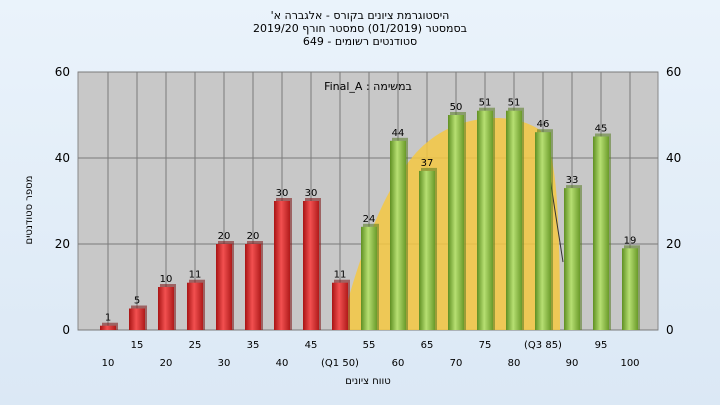  What do you see at coordinates (62, 72) in the screenshot?
I see `y-tick-label: 60` at bounding box center [62, 72].